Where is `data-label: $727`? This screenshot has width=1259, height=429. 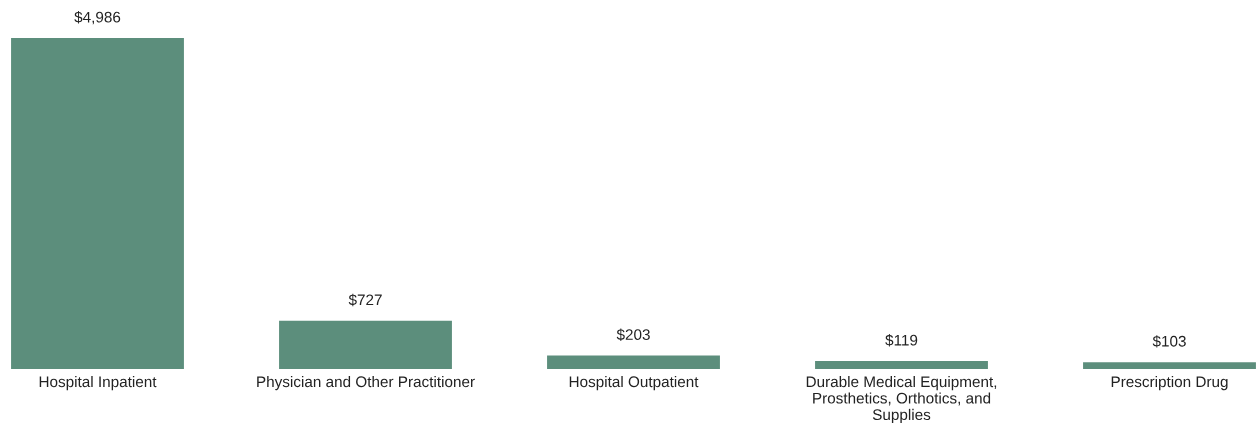
data-label: $727 is located at coordinates (365, 300).